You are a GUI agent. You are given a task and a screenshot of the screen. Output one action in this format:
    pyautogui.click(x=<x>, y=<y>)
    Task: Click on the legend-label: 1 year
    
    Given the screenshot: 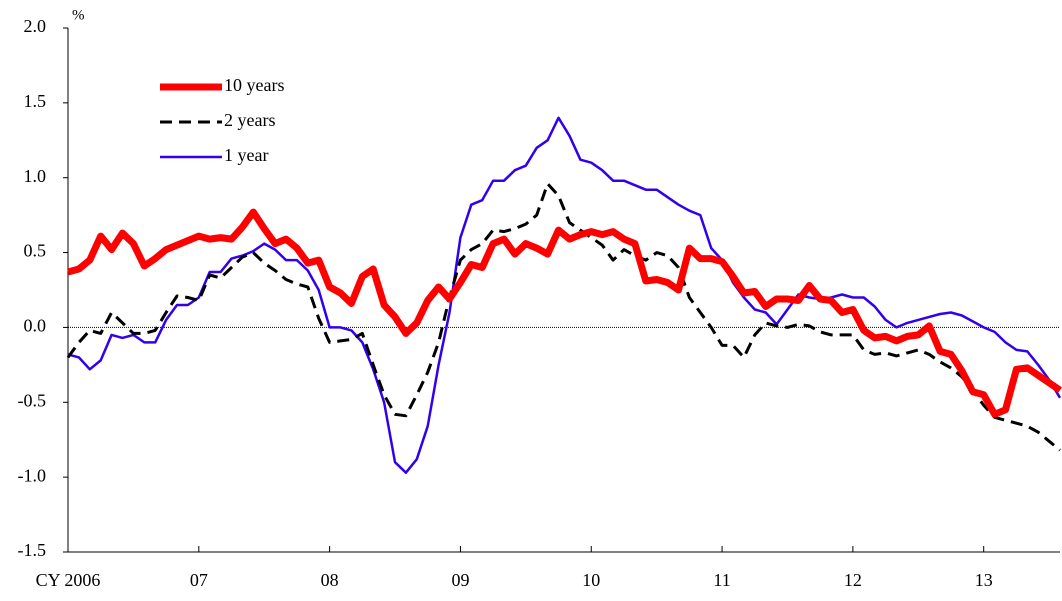 What is the action you would take?
    pyautogui.click(x=246, y=155)
    